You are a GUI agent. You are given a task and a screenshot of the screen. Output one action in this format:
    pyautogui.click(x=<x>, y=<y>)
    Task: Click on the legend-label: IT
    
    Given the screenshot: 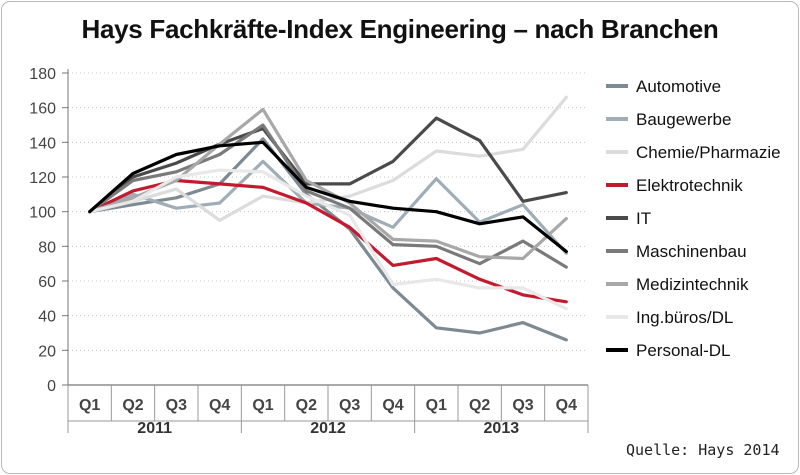 What is the action you would take?
    pyautogui.click(x=643, y=218)
    